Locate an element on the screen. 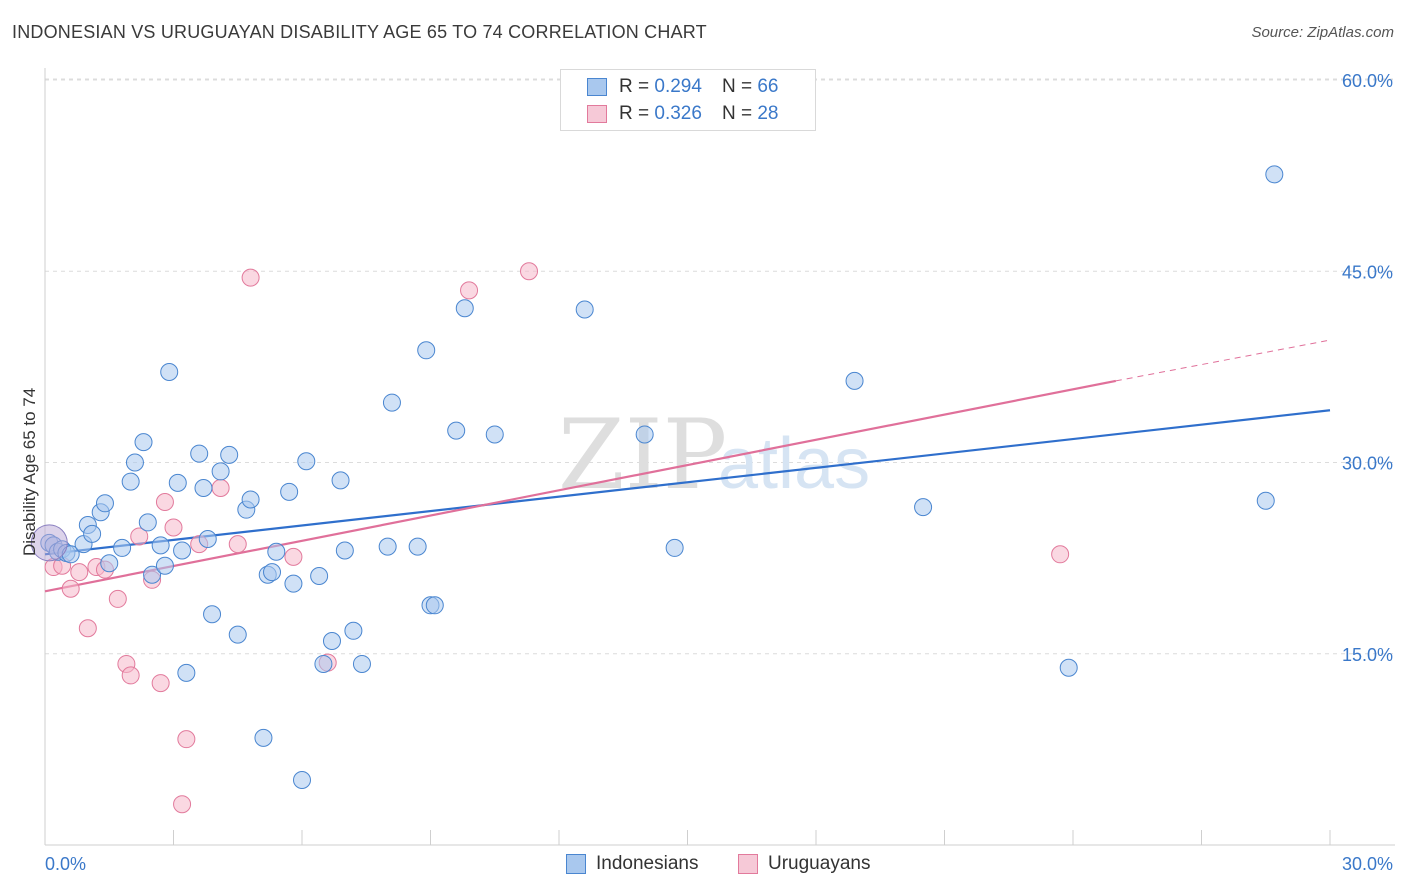 Image resolution: width=1406 pixels, height=892 pixels. y-tick-label: 30.0% is located at coordinates (1367, 464).